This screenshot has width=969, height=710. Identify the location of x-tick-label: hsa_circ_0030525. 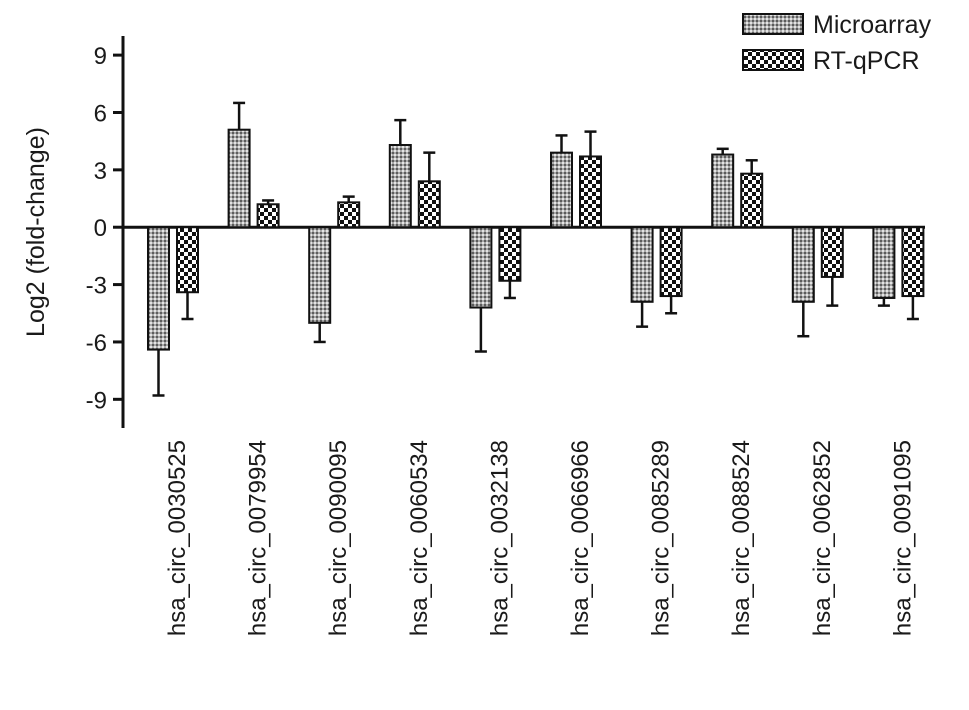
(177, 538).